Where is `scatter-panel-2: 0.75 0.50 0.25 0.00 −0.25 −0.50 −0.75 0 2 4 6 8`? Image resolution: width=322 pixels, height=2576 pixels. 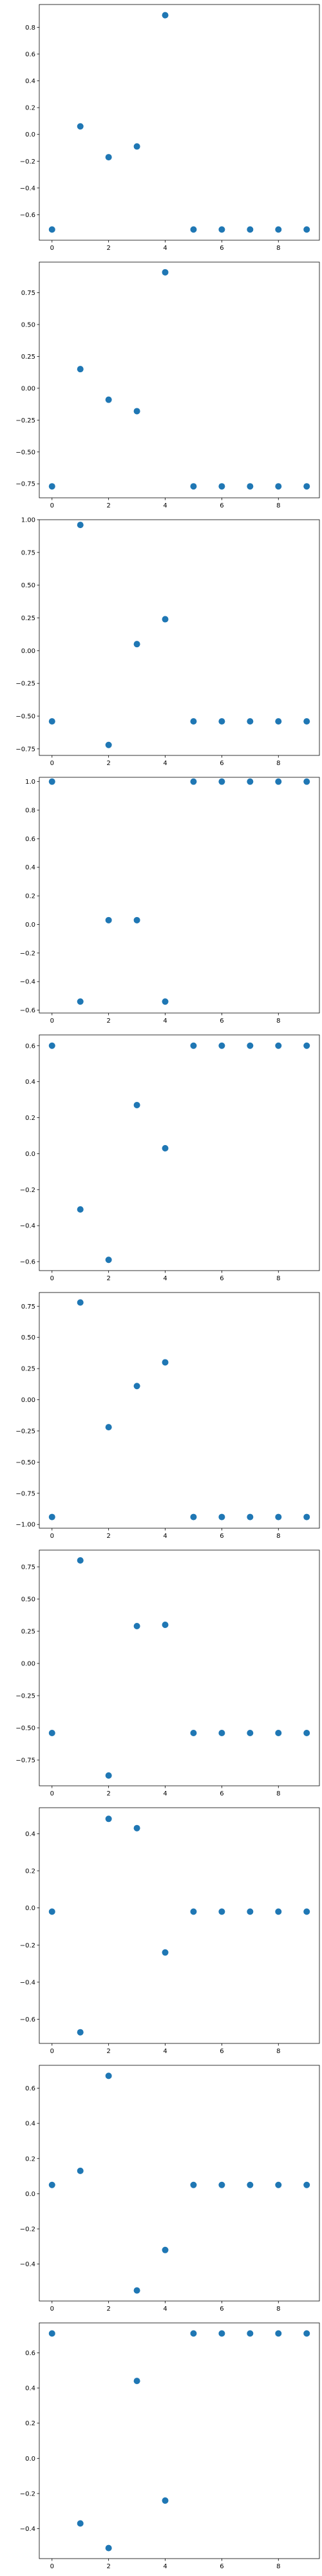 scatter-panel-2: 0.75 0.50 0.25 0.00 −0.25 −0.50 −0.75 0 2 4 6 8 is located at coordinates (167, 385).